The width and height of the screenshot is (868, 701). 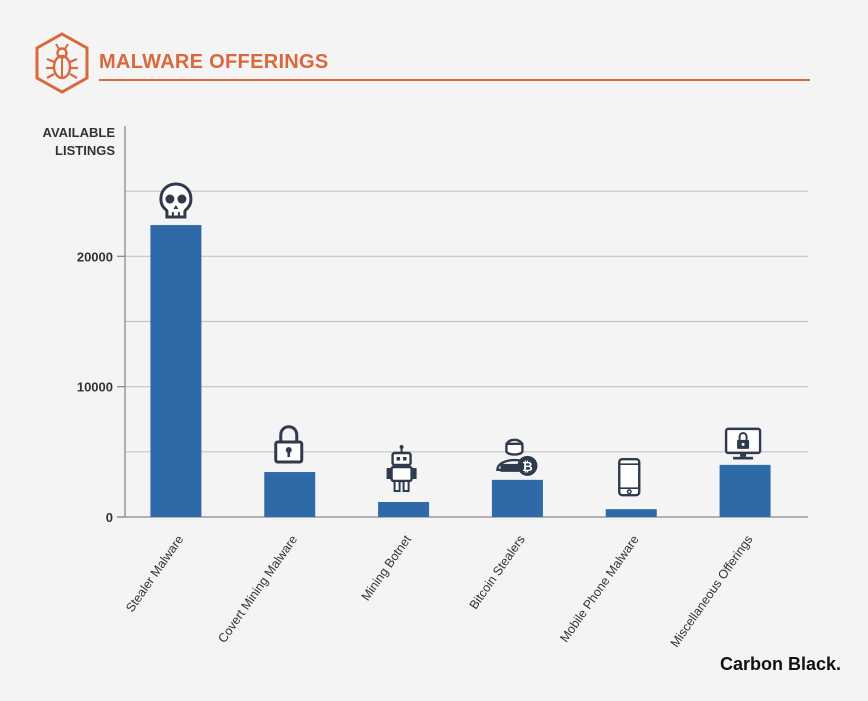 I want to click on y-axis-label-line-2: LISTINGS, so click(x=85, y=150).